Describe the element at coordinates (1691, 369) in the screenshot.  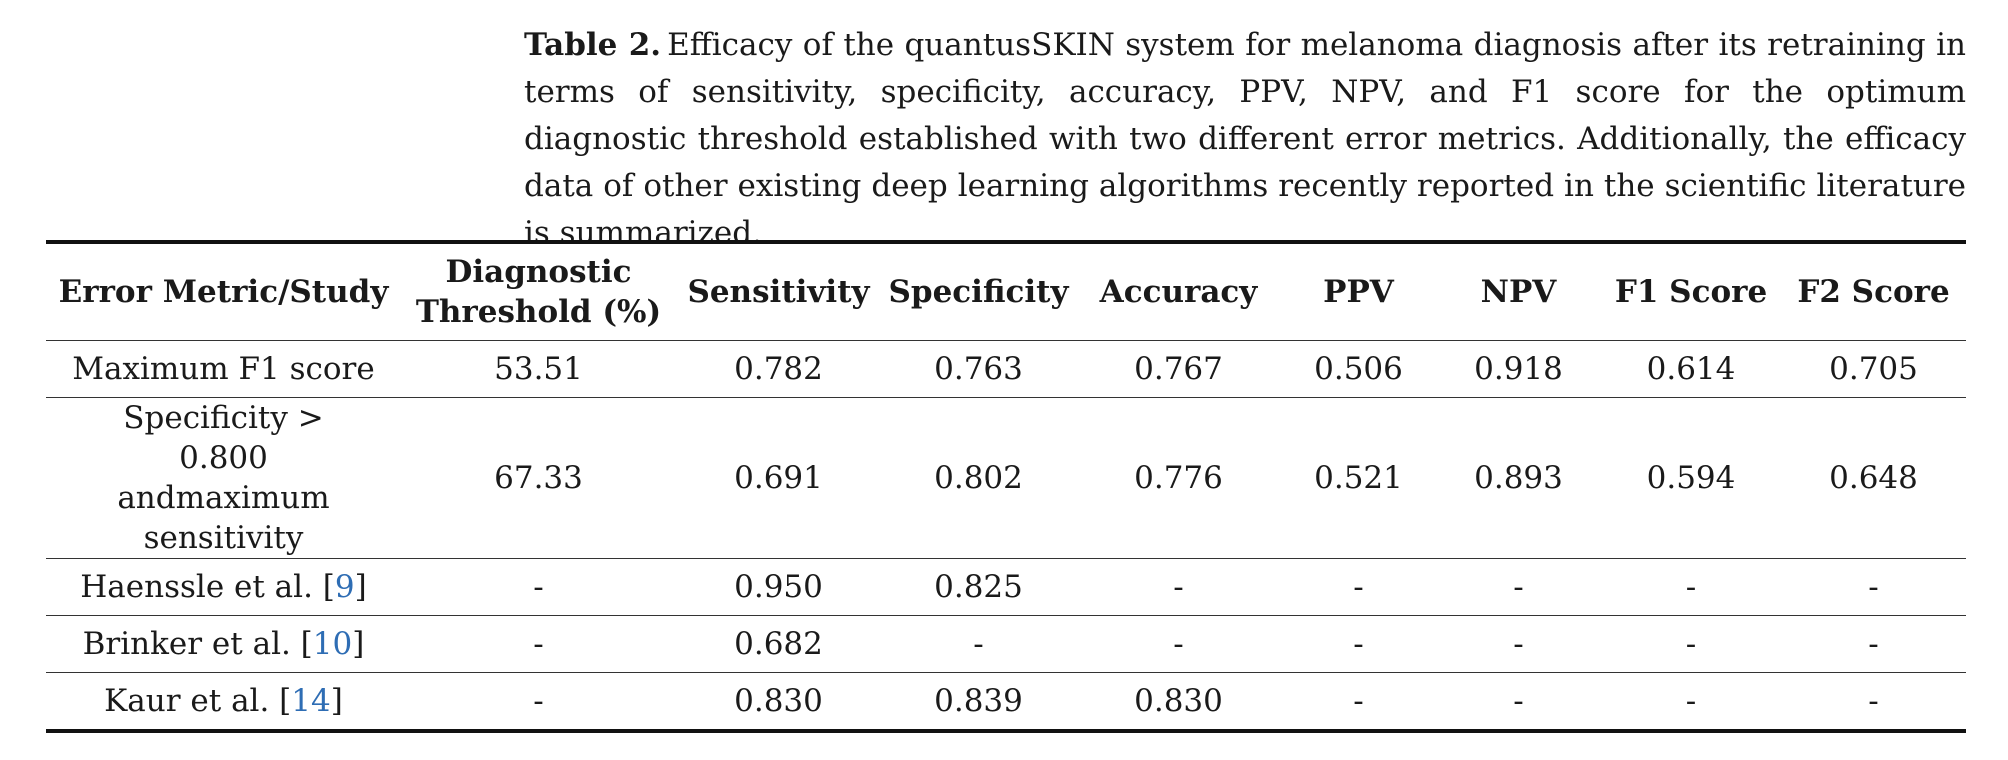
I see `value-cell: 0.614` at that location.